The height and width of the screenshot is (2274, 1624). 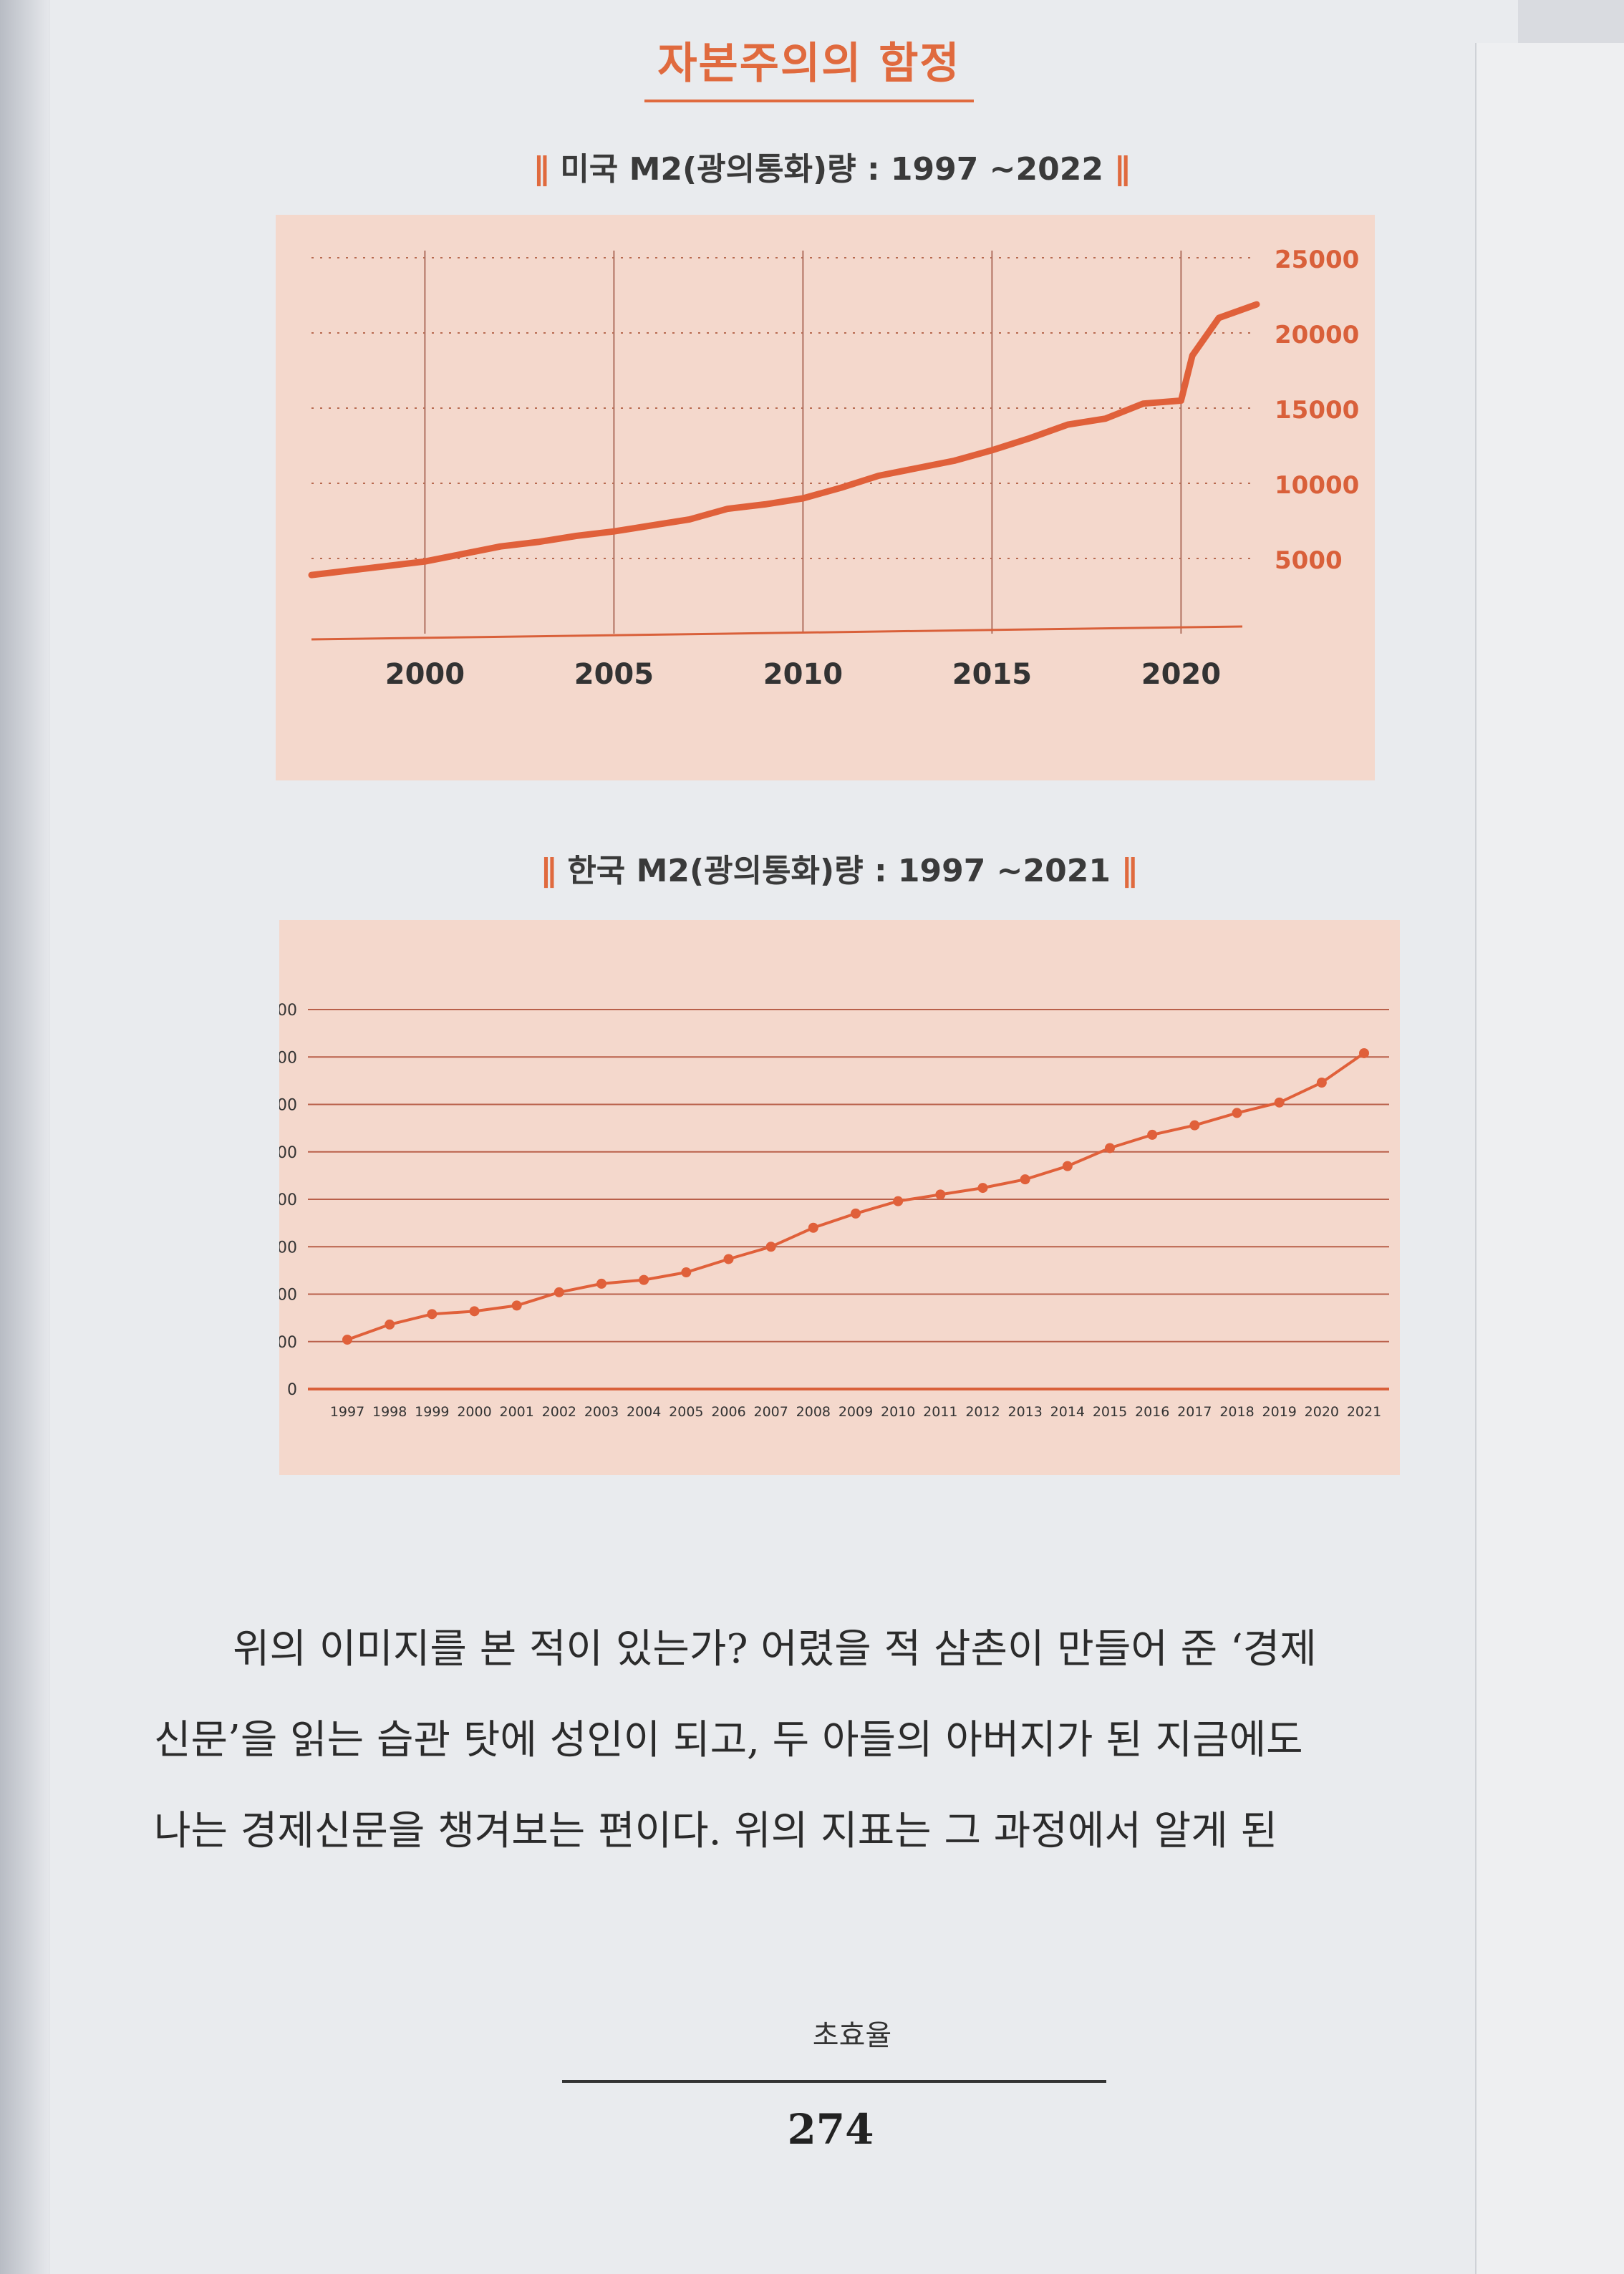 I want to click on kr-chart-title-text: 한국 M2(광의통화)량 : 1997 ~2021, so click(x=839, y=871).